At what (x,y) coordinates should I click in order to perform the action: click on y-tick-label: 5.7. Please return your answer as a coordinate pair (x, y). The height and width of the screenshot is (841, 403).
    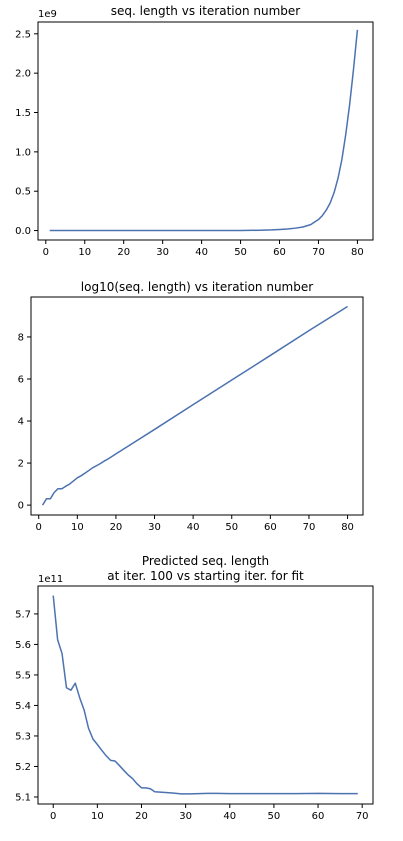
    Looking at the image, I should click on (23, 614).